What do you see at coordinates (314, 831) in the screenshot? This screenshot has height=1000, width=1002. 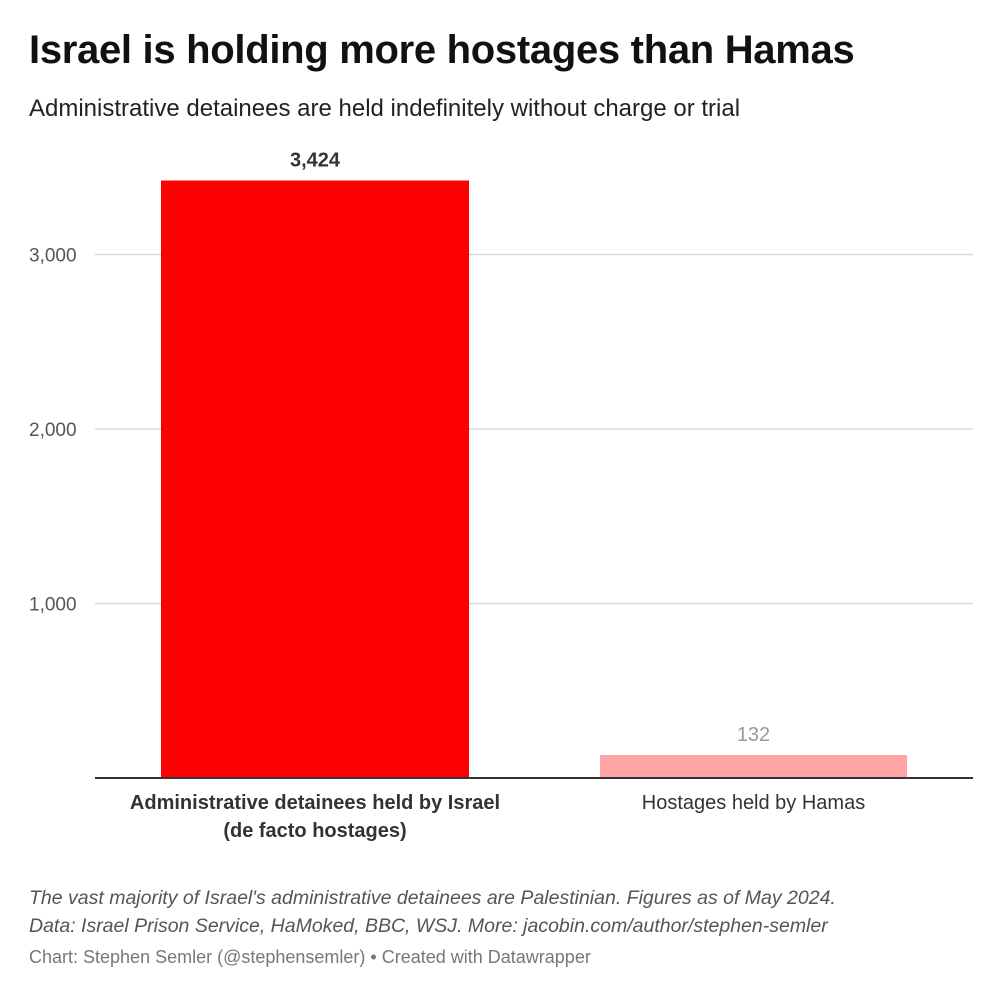 I see `x-category-label: (de facto hostages)` at bounding box center [314, 831].